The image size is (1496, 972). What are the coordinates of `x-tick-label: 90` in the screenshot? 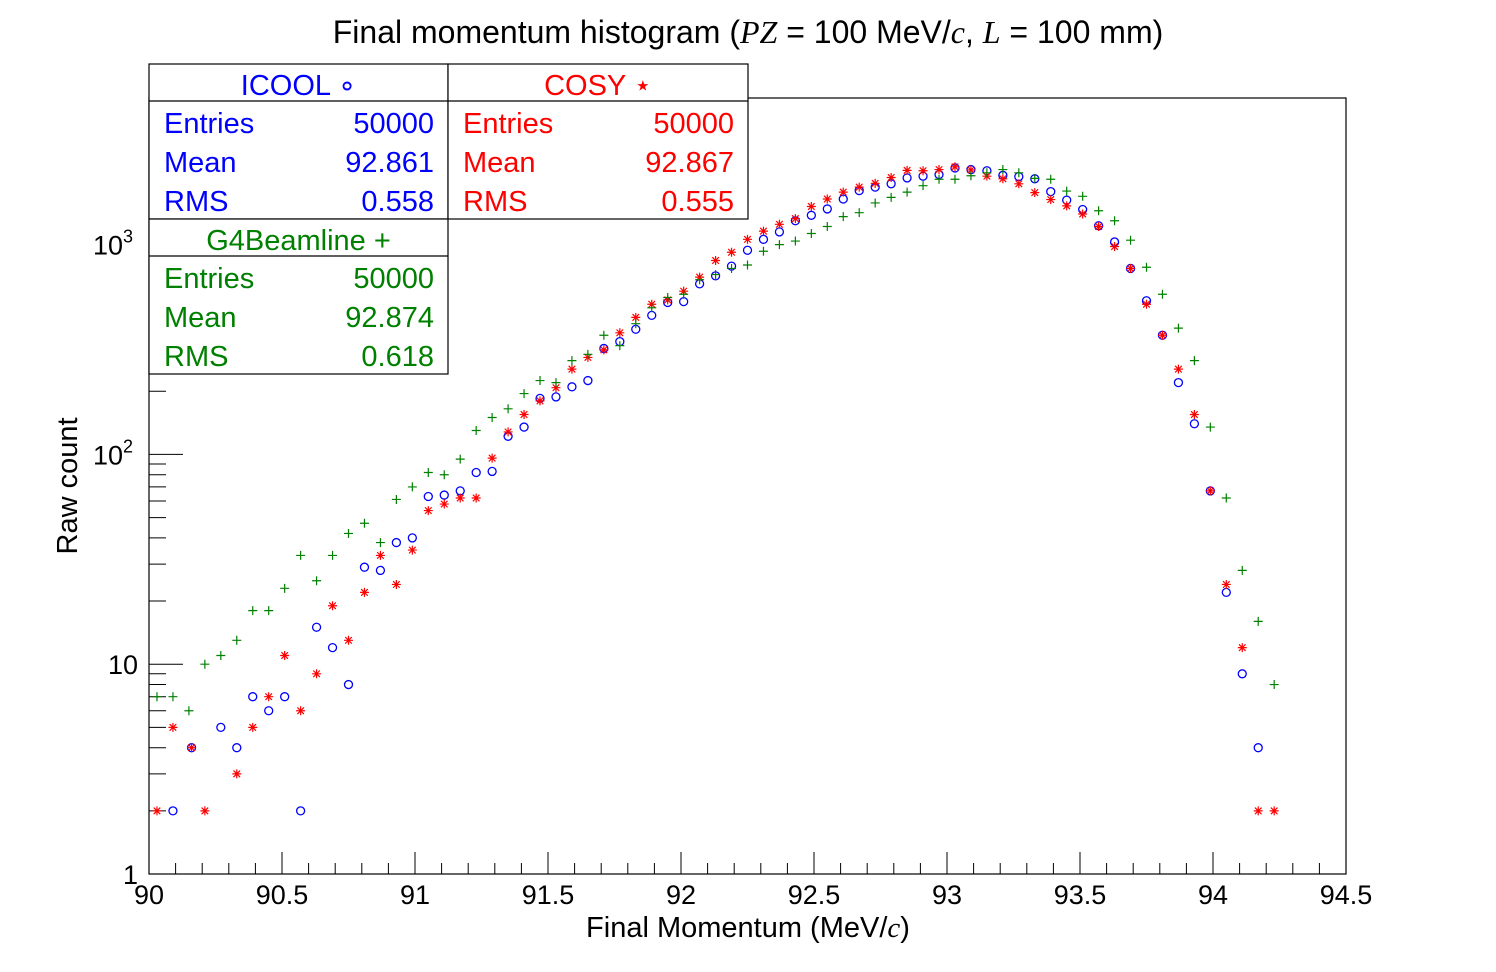 It's located at (149, 895).